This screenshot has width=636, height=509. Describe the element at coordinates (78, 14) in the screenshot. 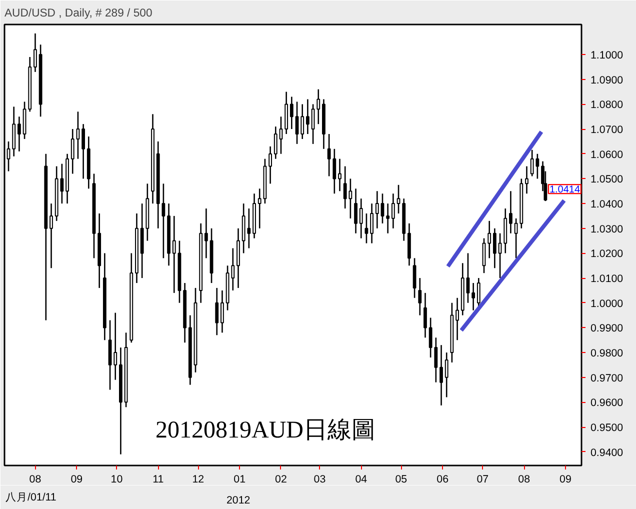

I see `chart-title: AUD/USD , Daily, # 289 / 500` at that location.